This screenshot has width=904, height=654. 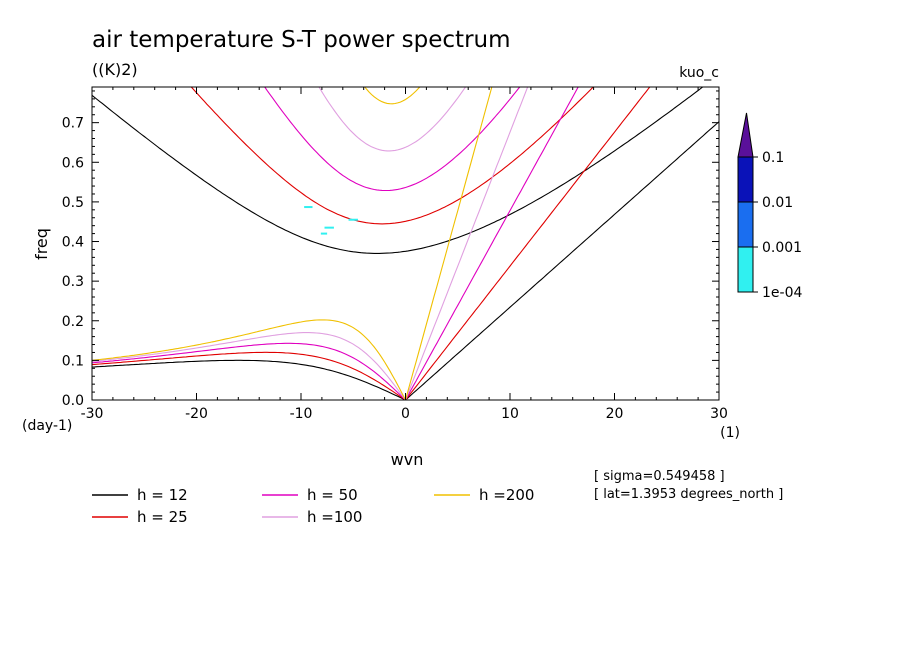 What do you see at coordinates (196, 414) in the screenshot?
I see `x-tick-label: -20` at bounding box center [196, 414].